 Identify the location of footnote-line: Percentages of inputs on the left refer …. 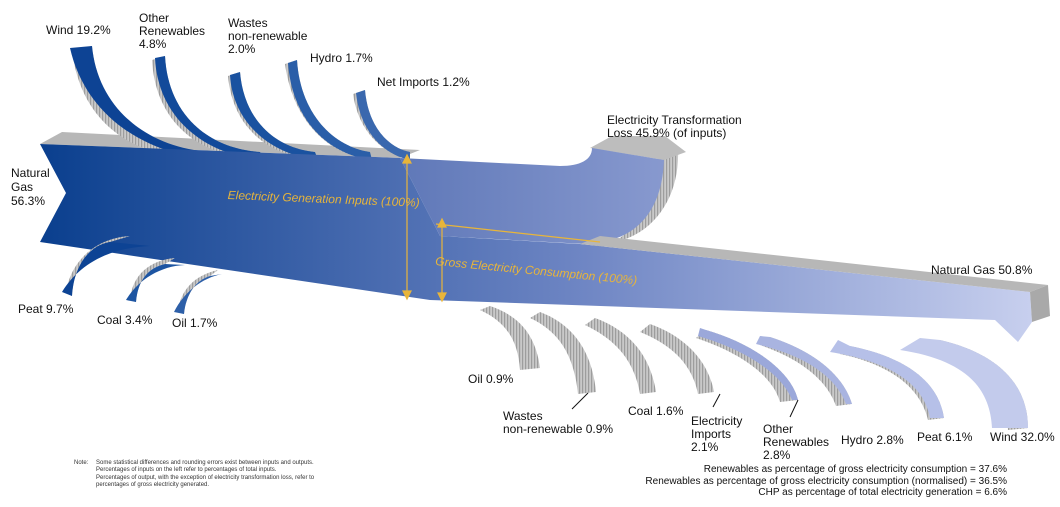
(186, 470).